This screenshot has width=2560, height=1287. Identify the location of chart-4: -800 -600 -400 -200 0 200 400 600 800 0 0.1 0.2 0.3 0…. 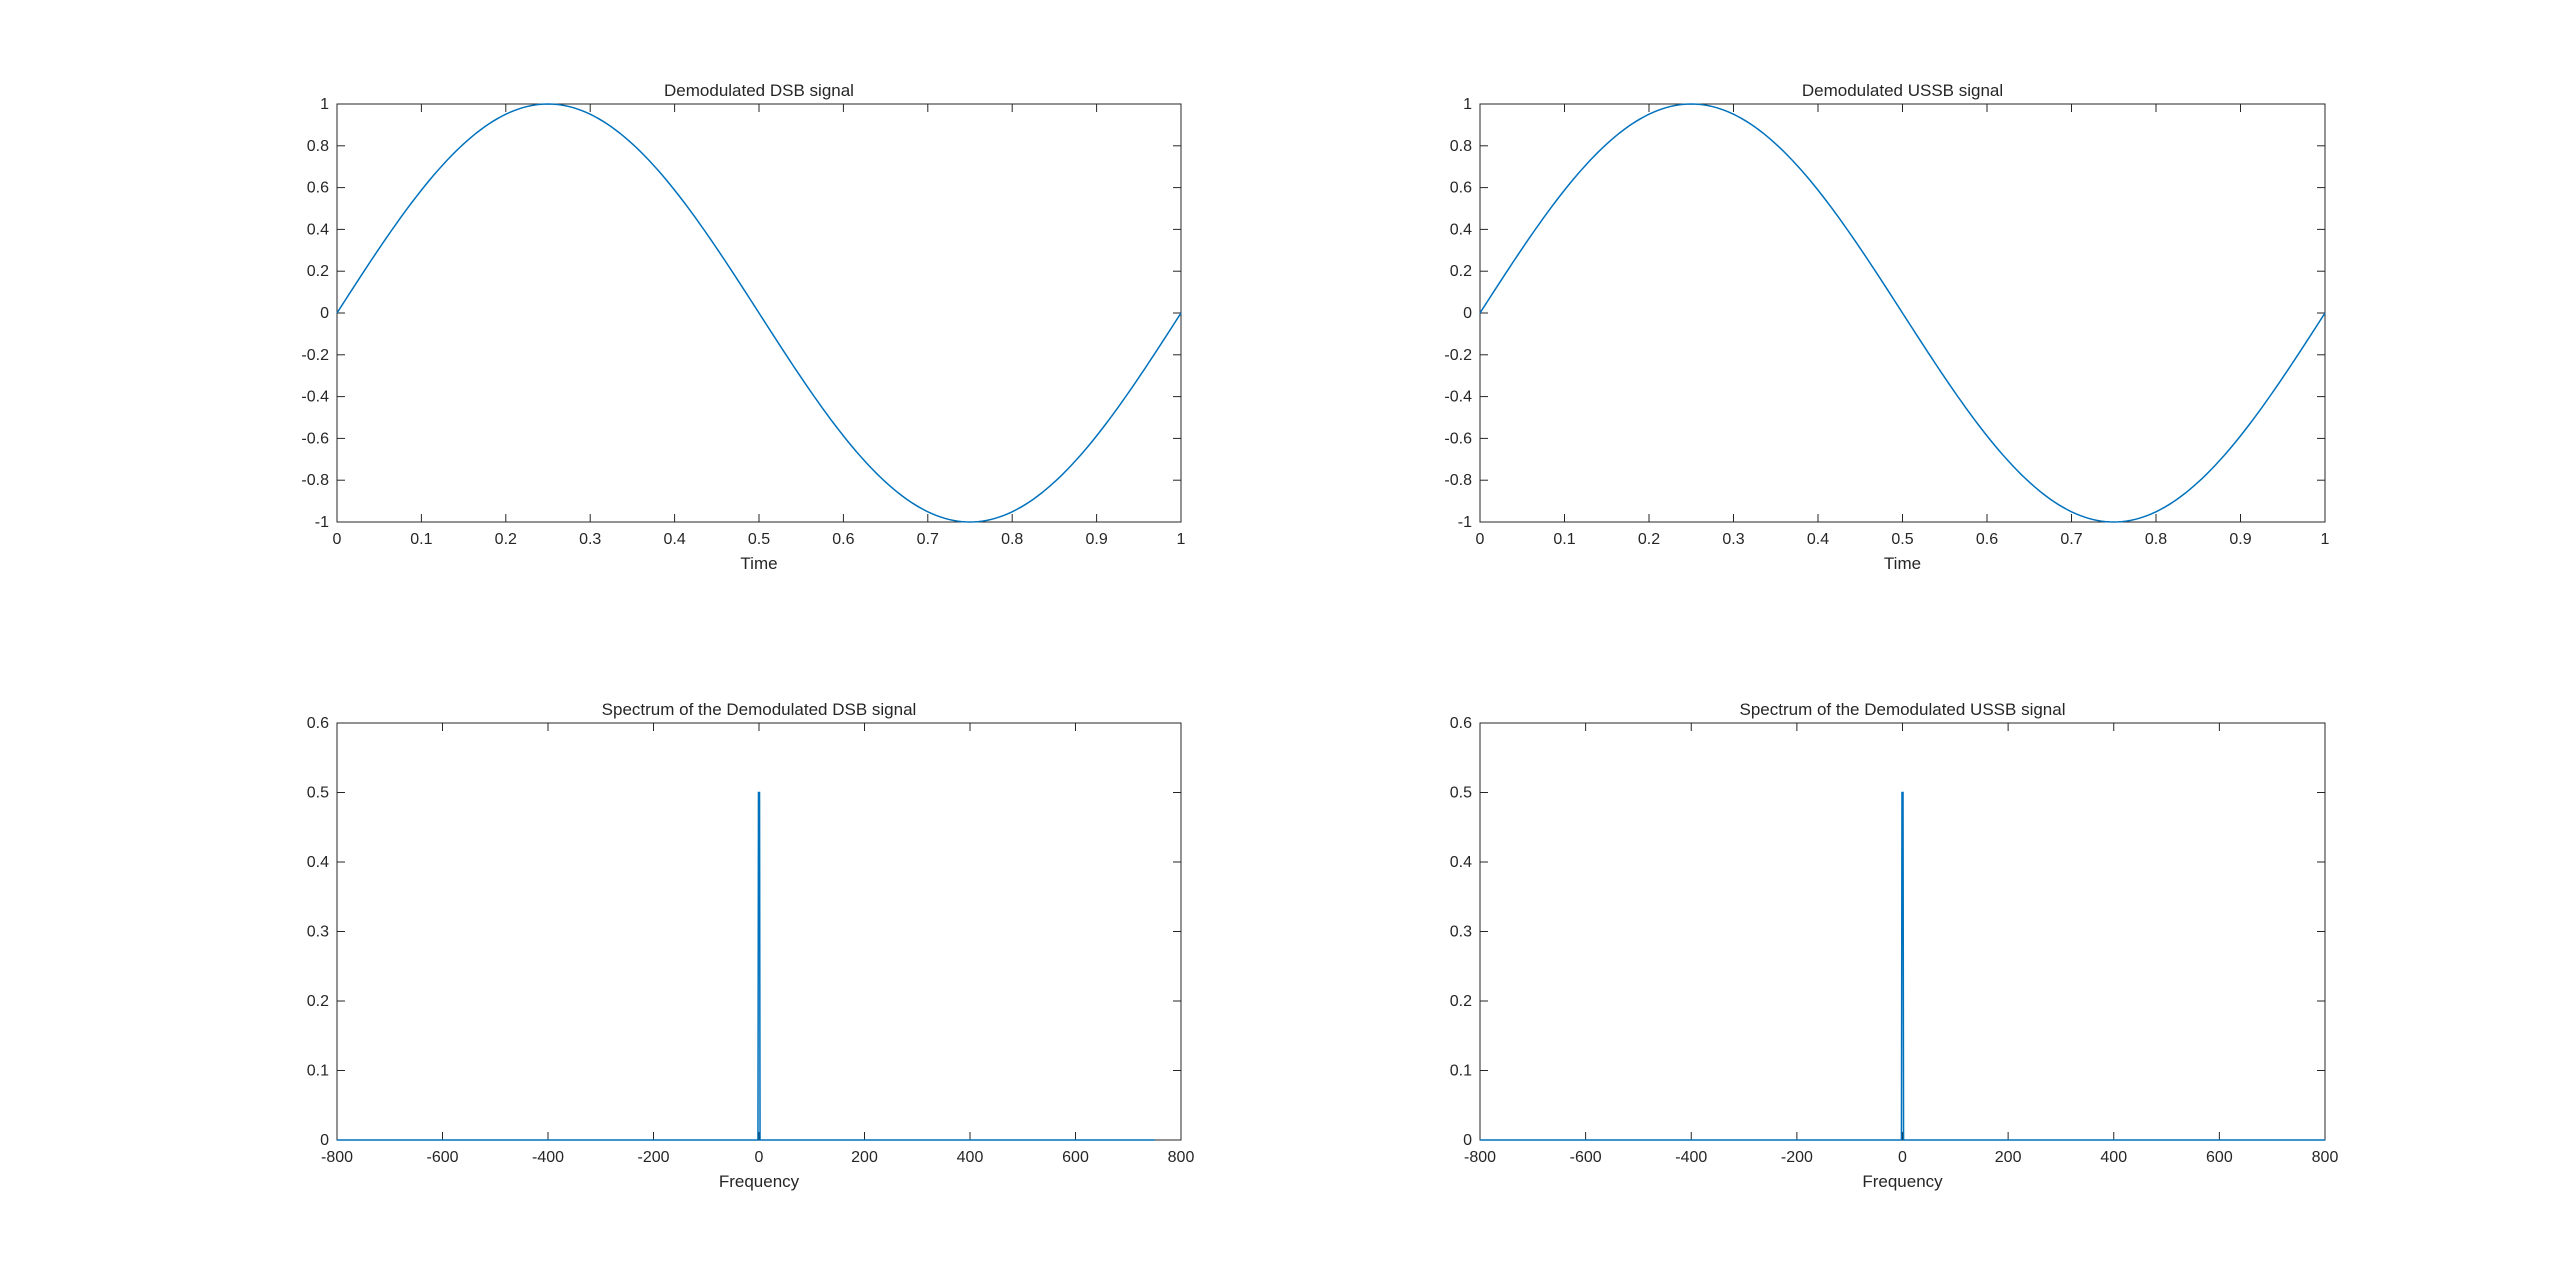
(1894, 945).